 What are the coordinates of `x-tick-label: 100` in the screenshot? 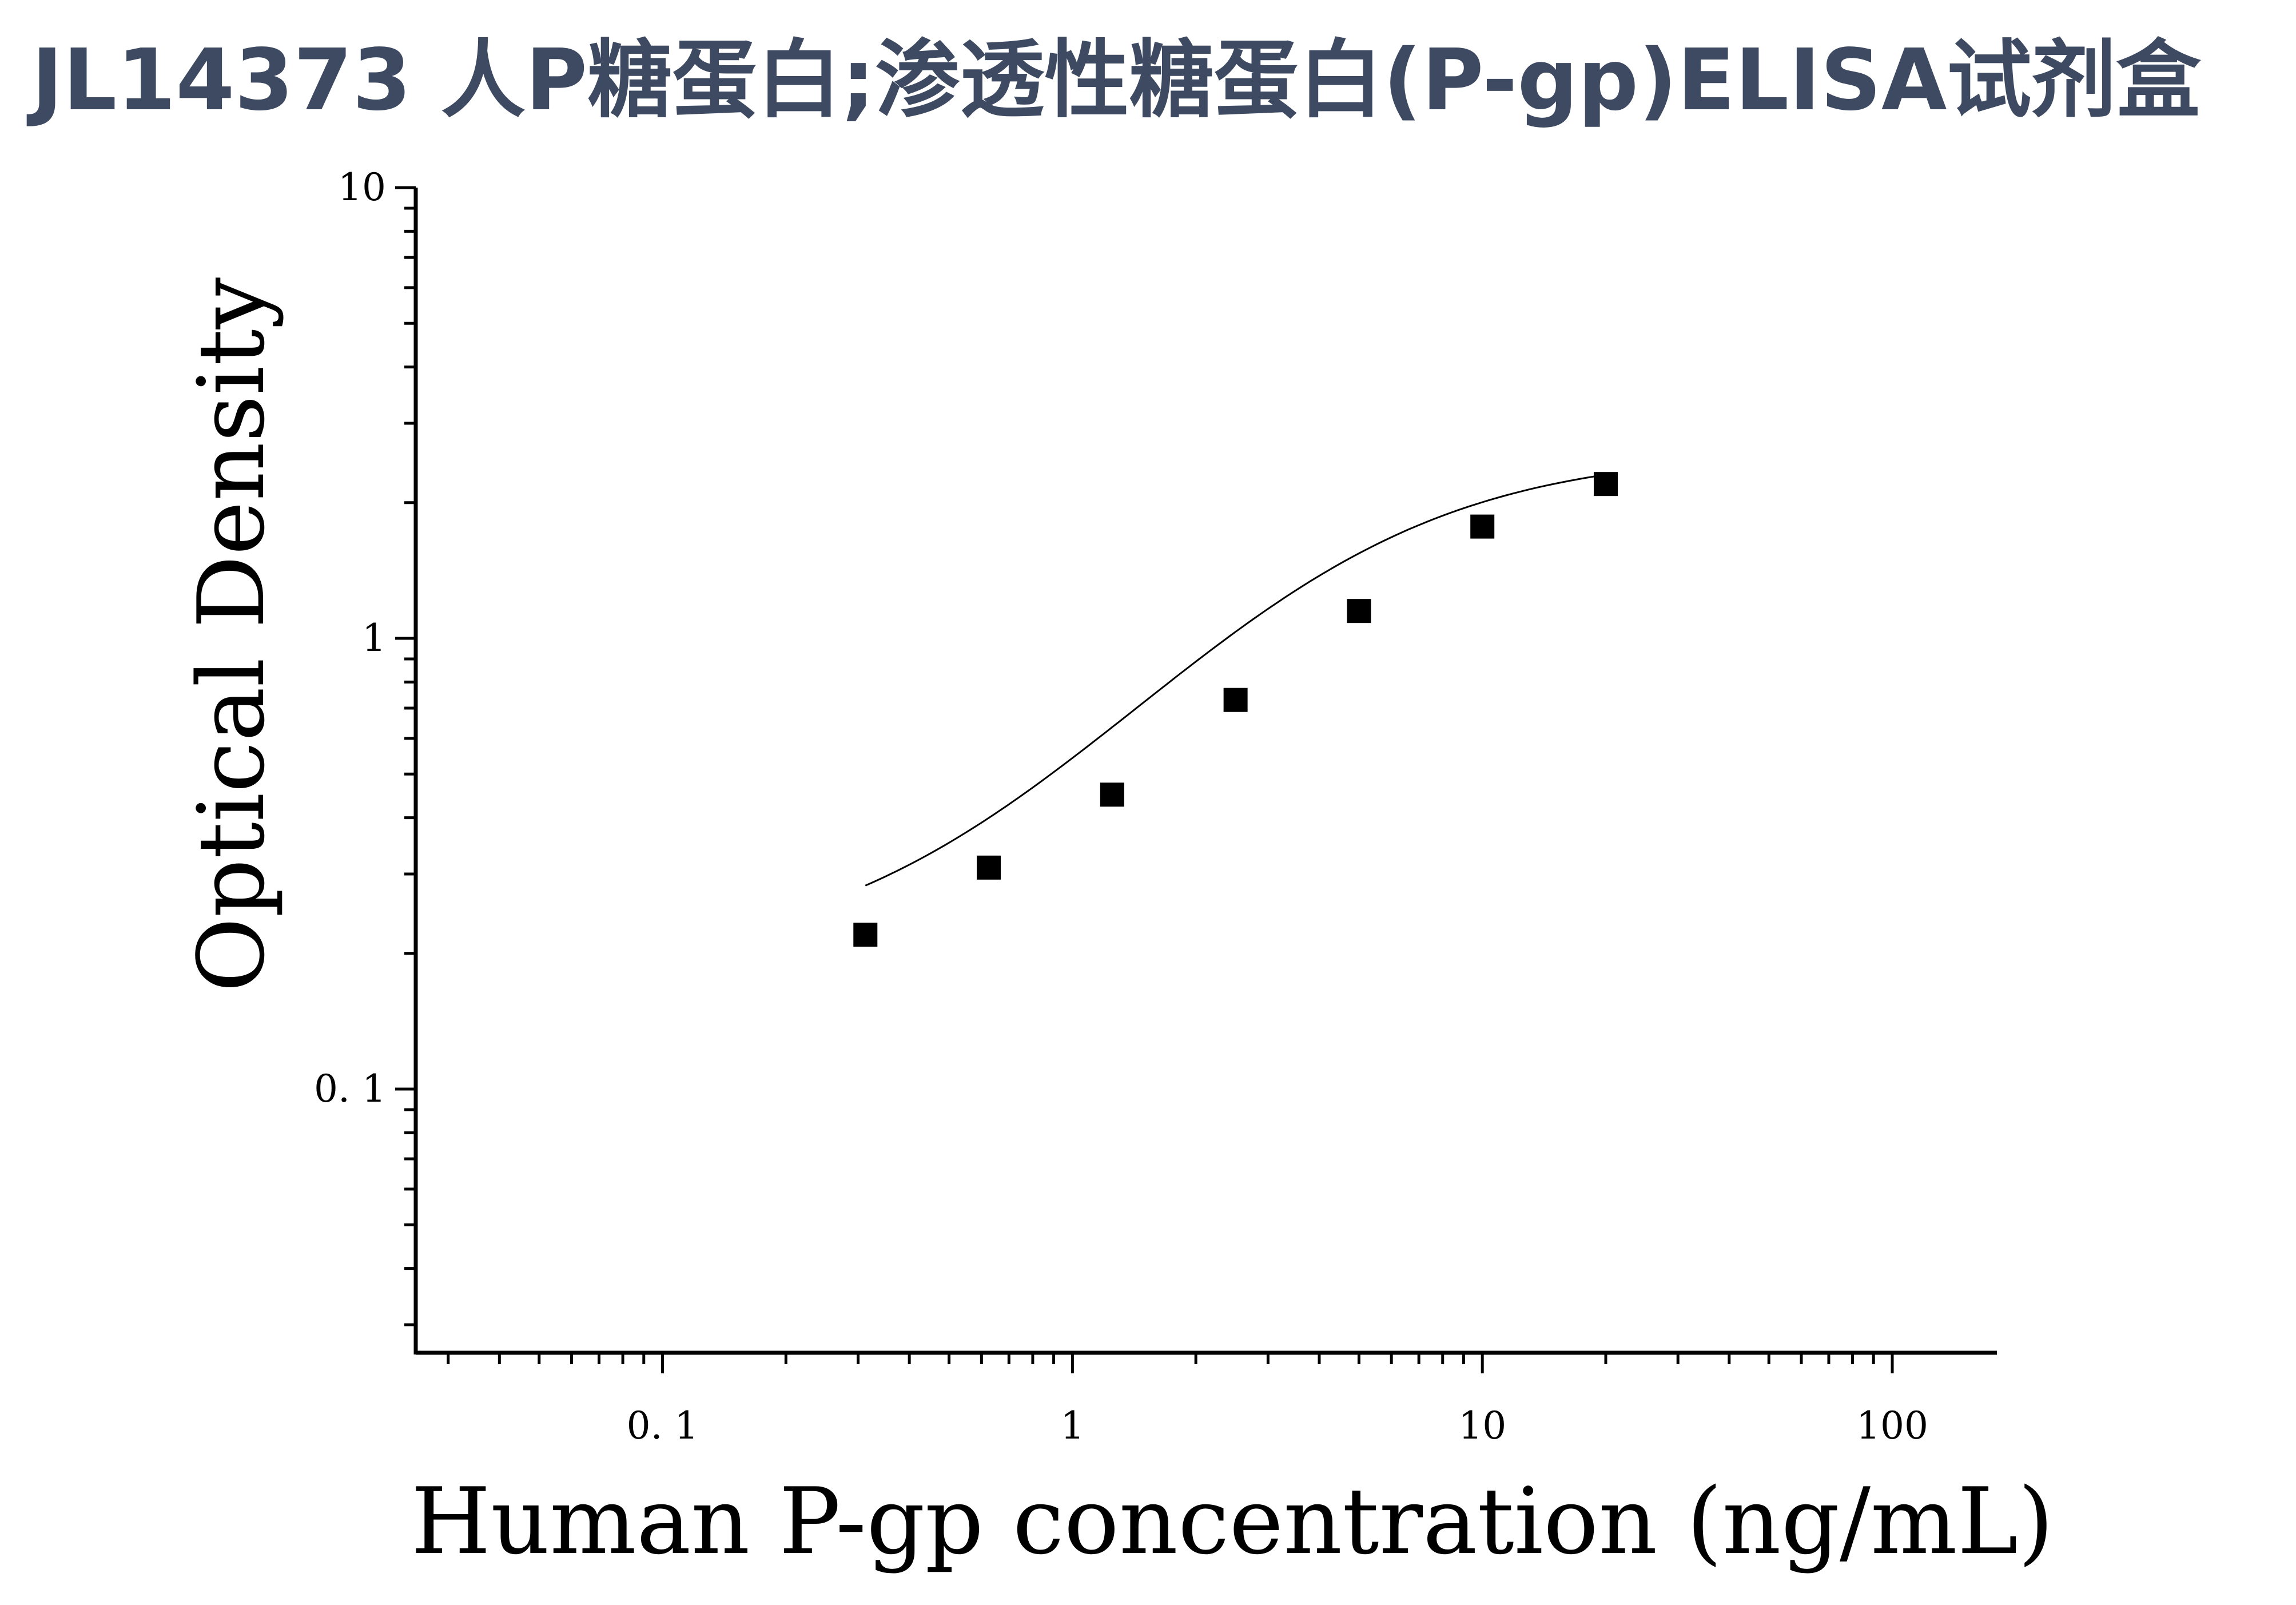 It's located at (1892, 1426).